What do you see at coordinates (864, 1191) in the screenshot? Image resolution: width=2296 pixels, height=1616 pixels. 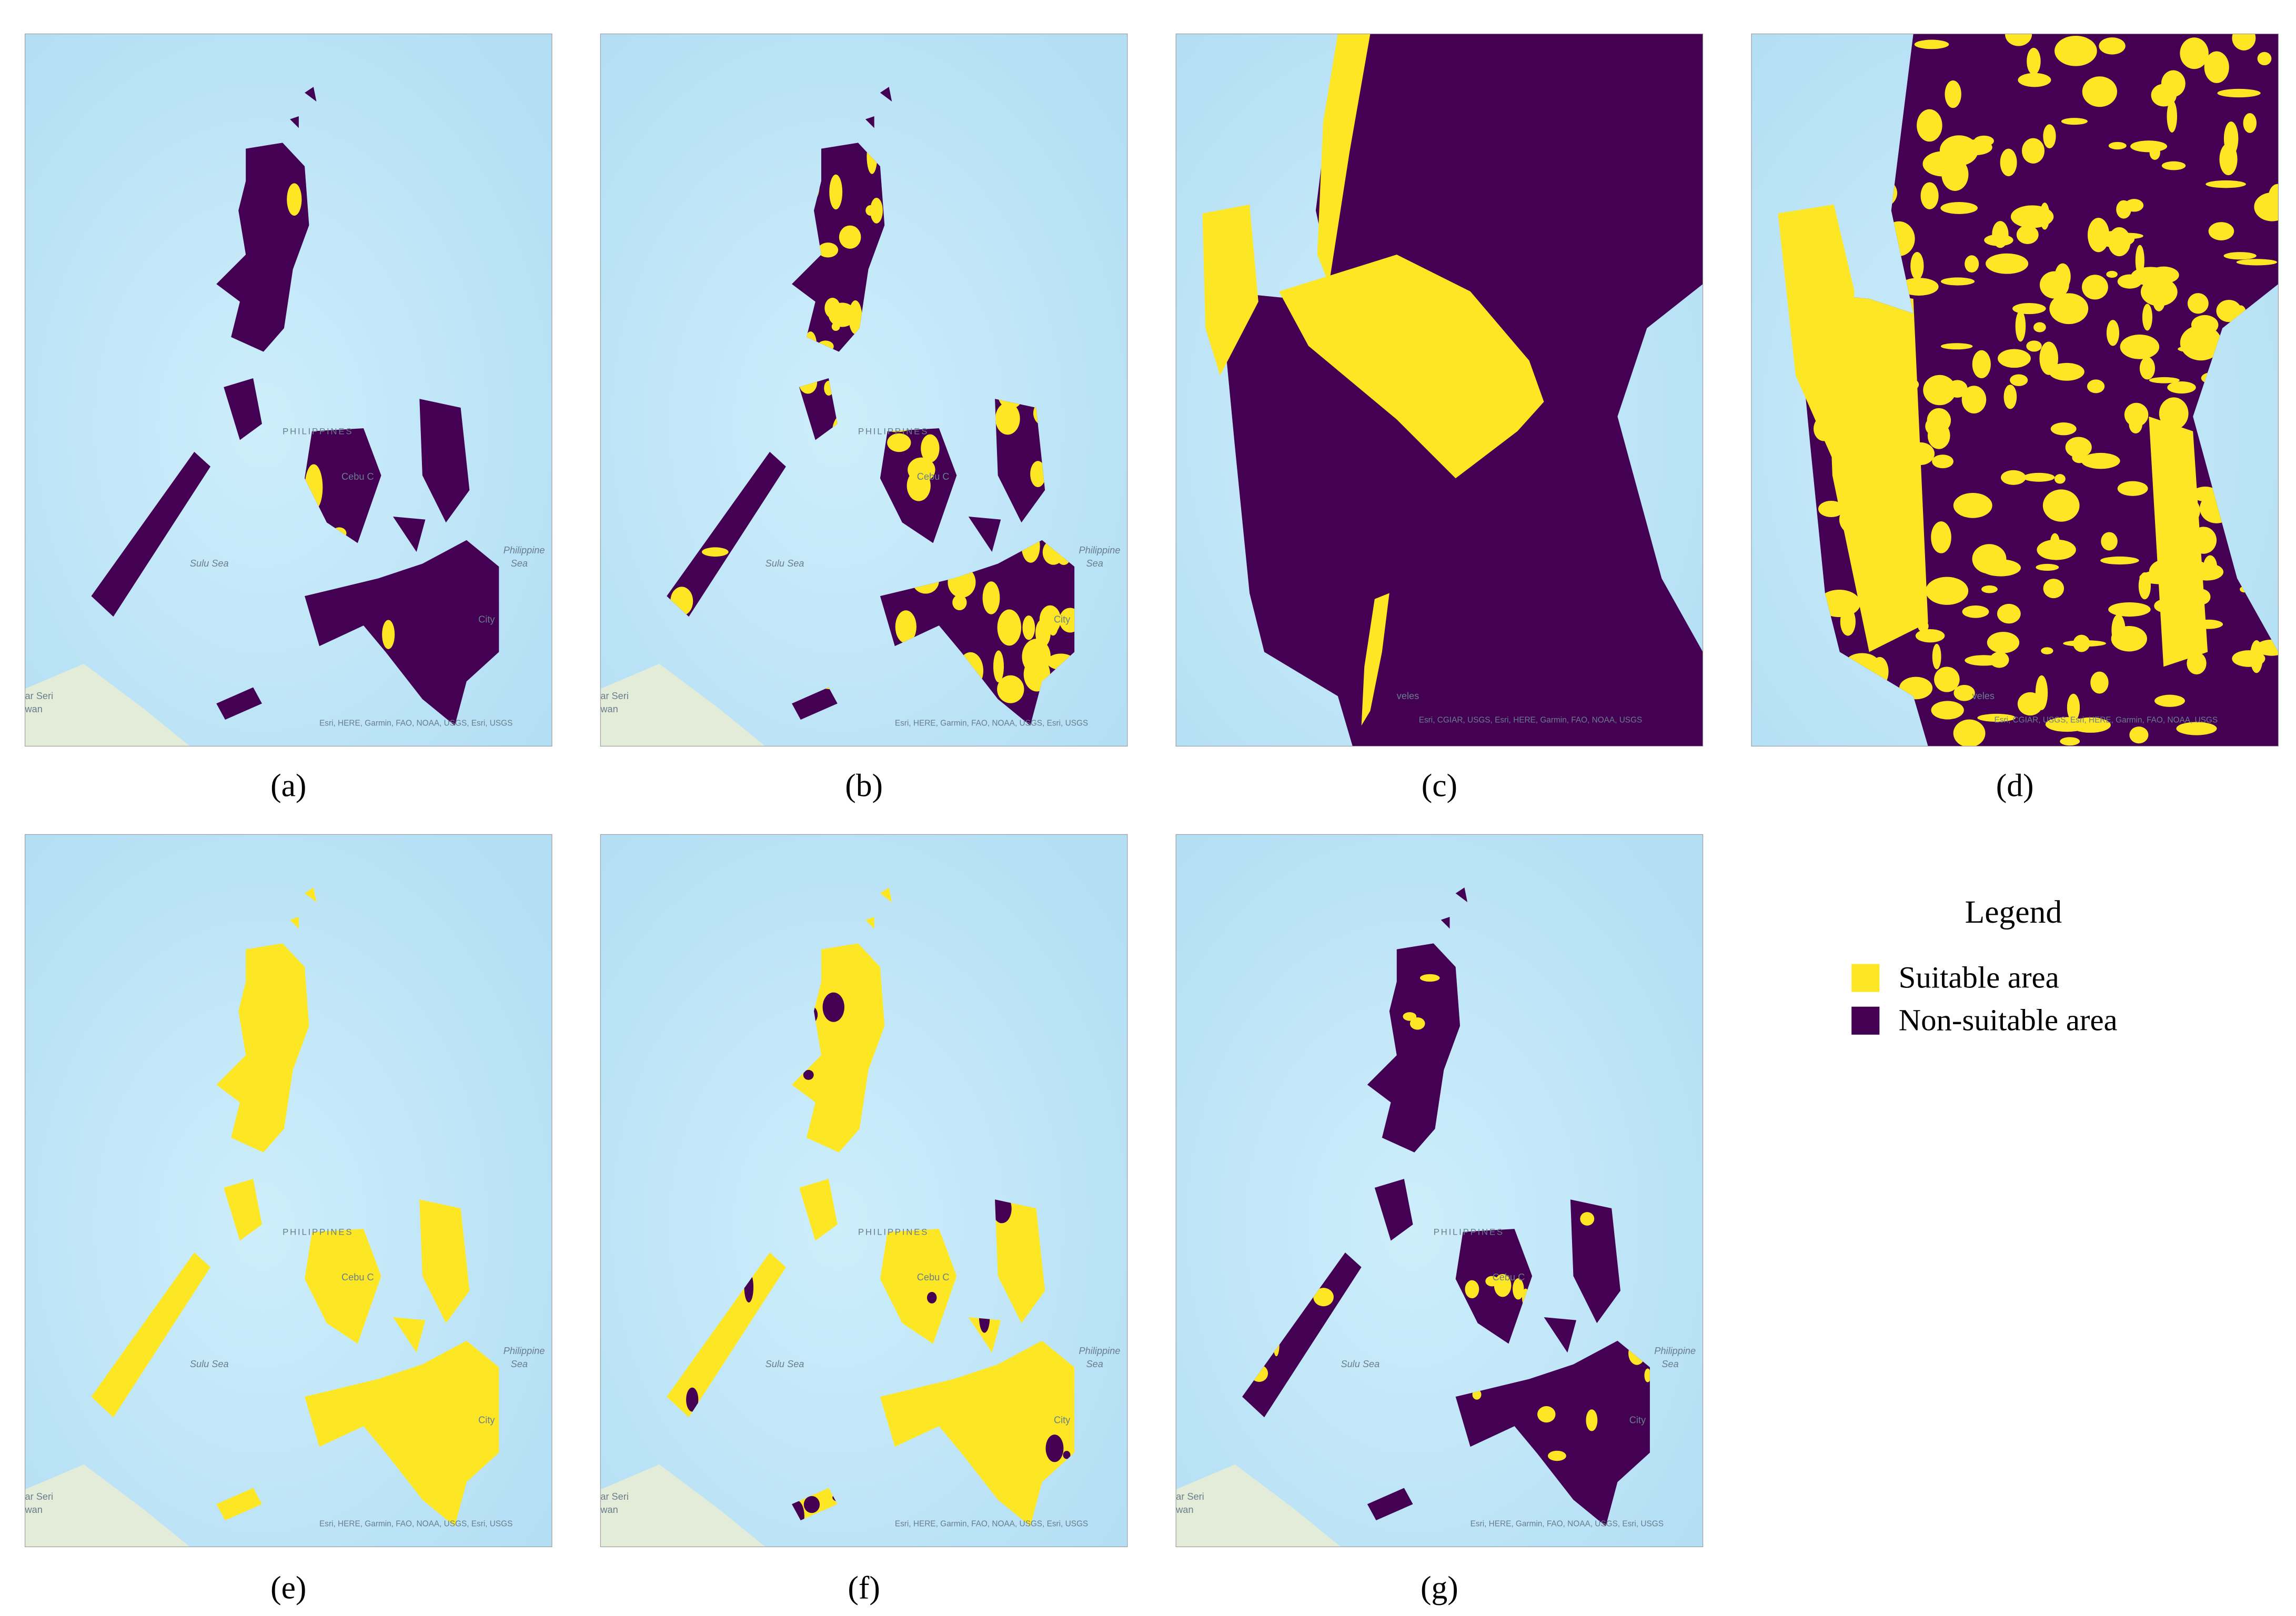 I see `panel-border` at bounding box center [864, 1191].